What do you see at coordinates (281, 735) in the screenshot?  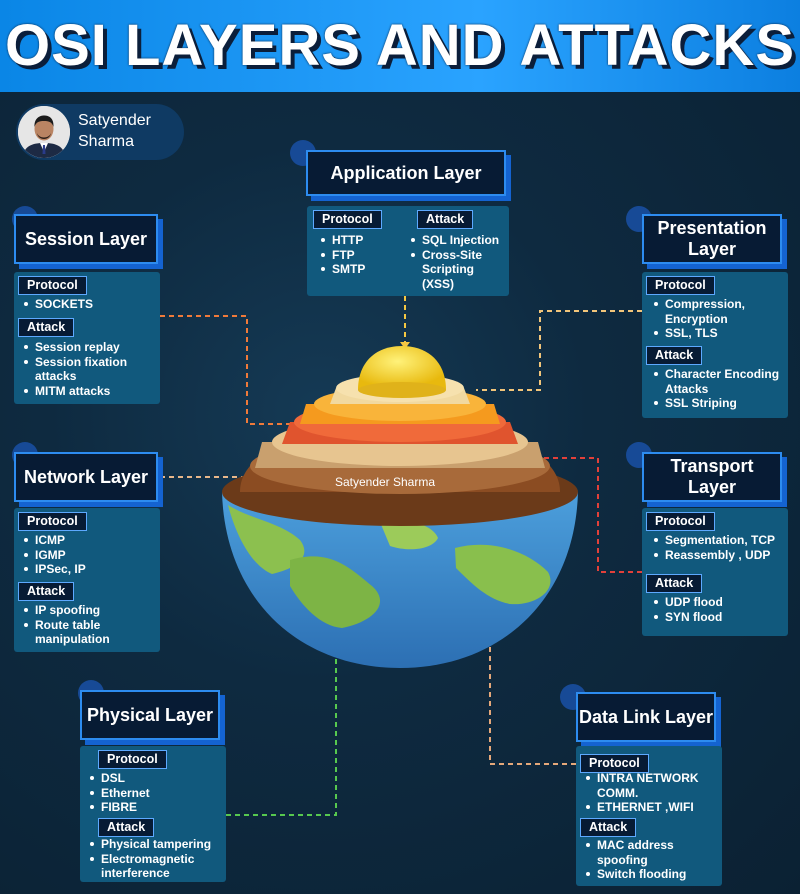 I see `connector-physical` at bounding box center [281, 735].